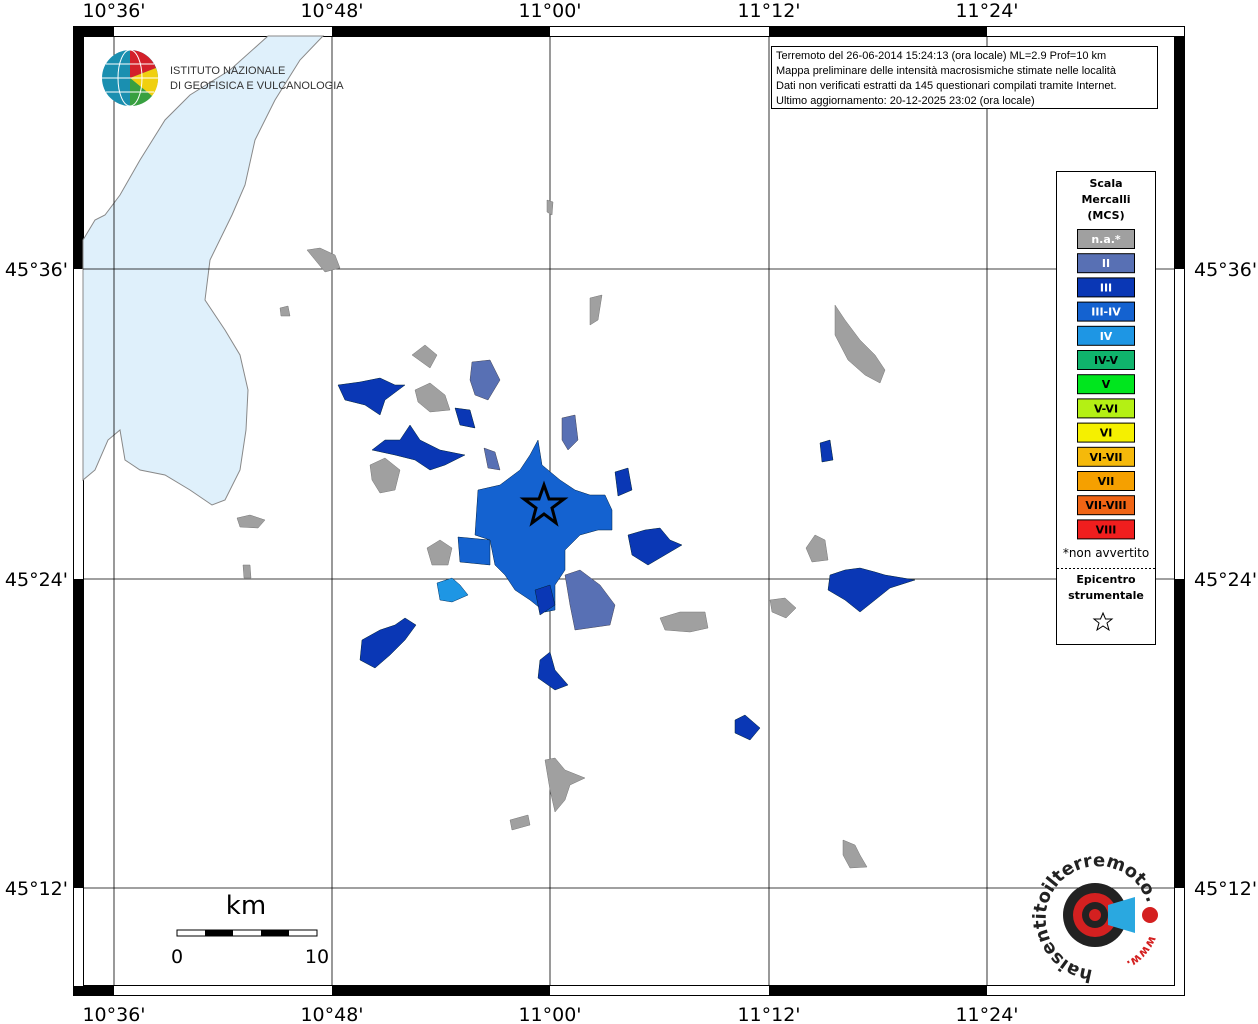  I want to click on legend-epicenter: strumentale, so click(1106, 595).